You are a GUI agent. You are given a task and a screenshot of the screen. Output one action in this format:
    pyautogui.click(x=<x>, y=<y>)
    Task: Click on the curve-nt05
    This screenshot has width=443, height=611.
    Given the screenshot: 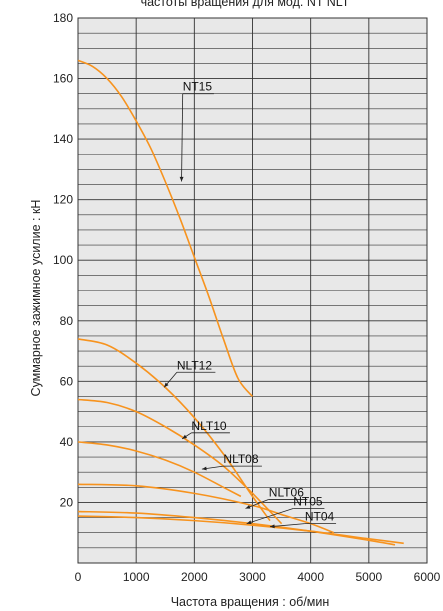 What is the action you would take?
    pyautogui.click(x=236, y=528)
    